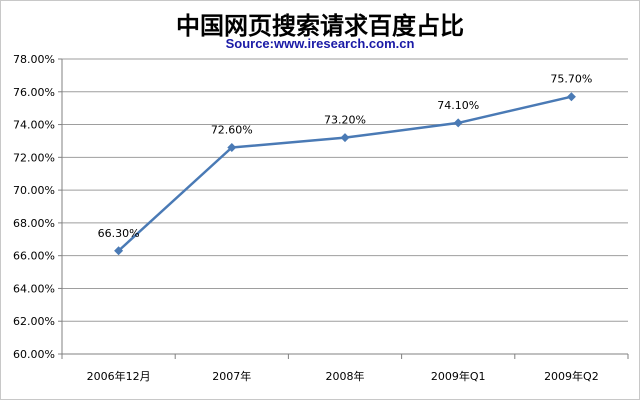 The width and height of the screenshot is (640, 400). What do you see at coordinates (34, 125) in the screenshot?
I see `y-tick-label: 74.00%` at bounding box center [34, 125].